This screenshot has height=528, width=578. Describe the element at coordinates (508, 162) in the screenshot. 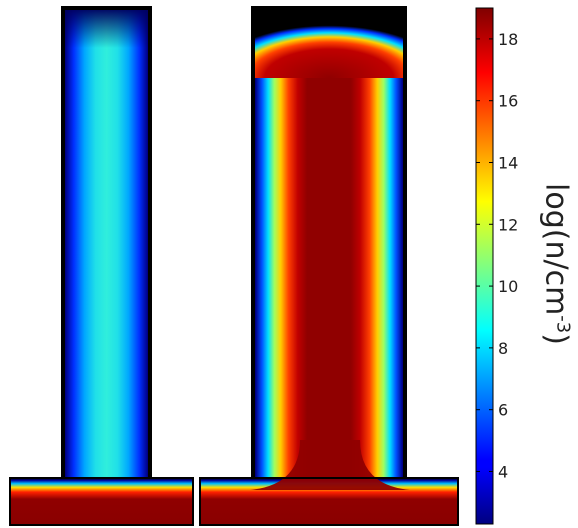

I see `colorbar-tick-label: 14` at that location.